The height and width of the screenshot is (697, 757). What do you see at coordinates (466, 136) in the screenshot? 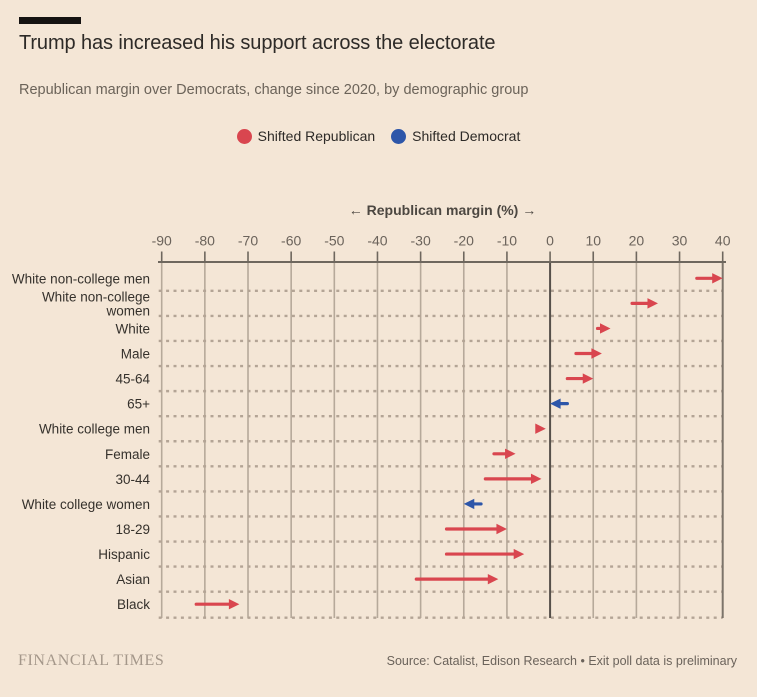
I see `legend-label: Shifted Democrat` at bounding box center [466, 136].